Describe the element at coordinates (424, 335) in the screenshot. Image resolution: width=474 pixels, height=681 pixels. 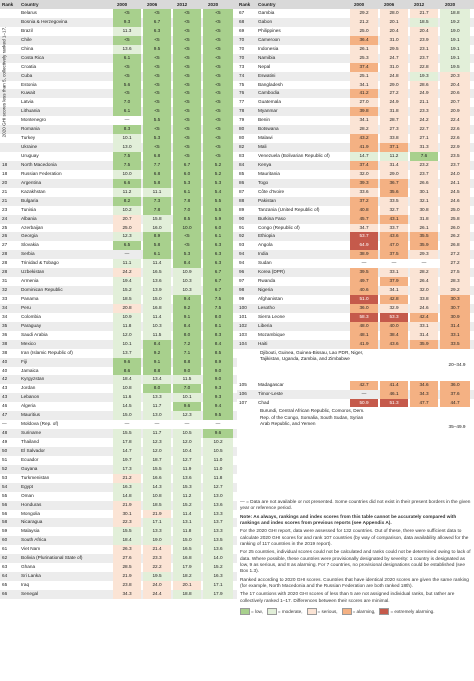
I see `score-cell: 31.4` at that location.